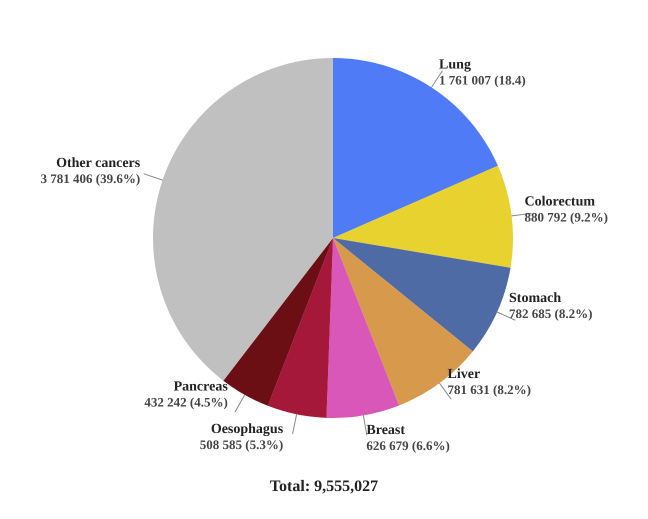 The width and height of the screenshot is (648, 519). Describe the element at coordinates (98, 164) in the screenshot. I see `slice-label: Other cancers` at that location.